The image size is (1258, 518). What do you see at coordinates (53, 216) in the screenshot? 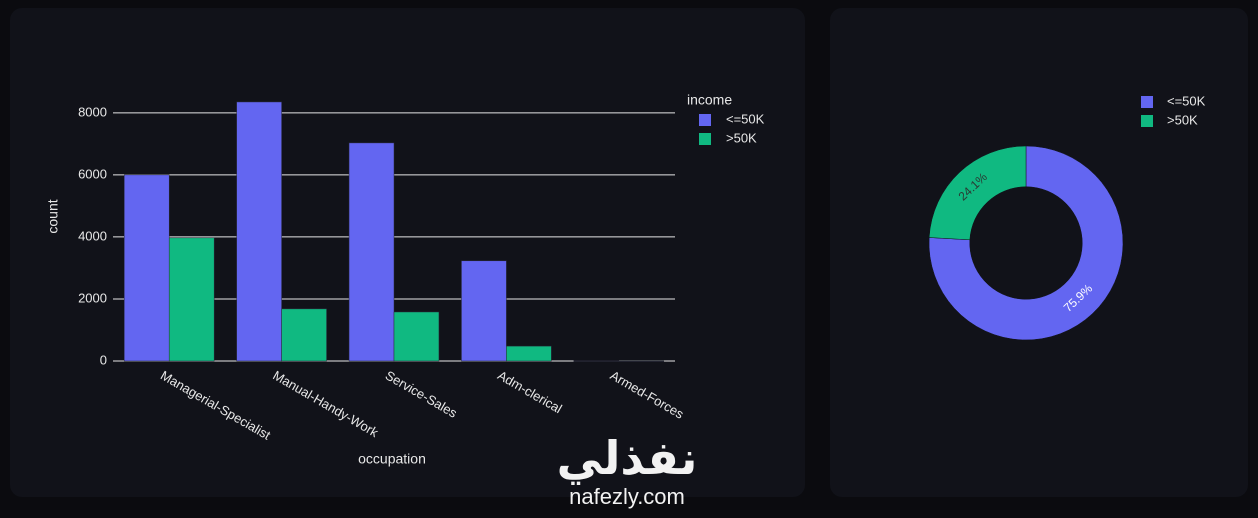
I see `y-axis-title: count` at bounding box center [53, 216].